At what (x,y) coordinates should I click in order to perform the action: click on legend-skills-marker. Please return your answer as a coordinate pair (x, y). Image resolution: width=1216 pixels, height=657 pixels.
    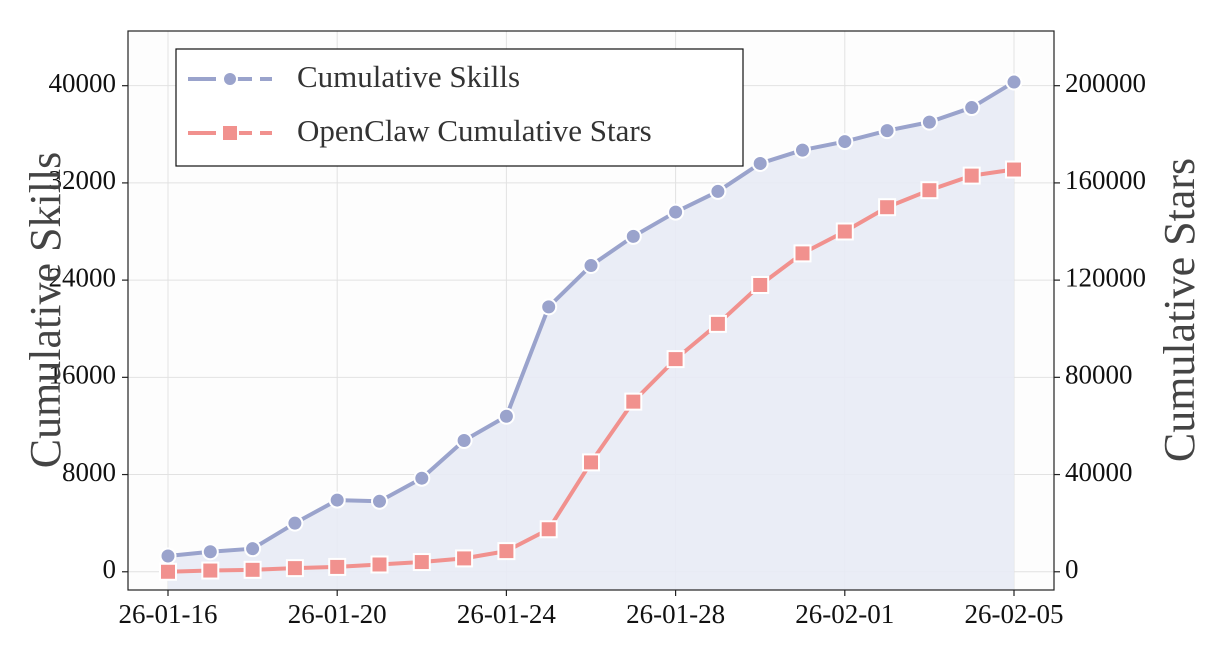
    Looking at the image, I should click on (230, 79).